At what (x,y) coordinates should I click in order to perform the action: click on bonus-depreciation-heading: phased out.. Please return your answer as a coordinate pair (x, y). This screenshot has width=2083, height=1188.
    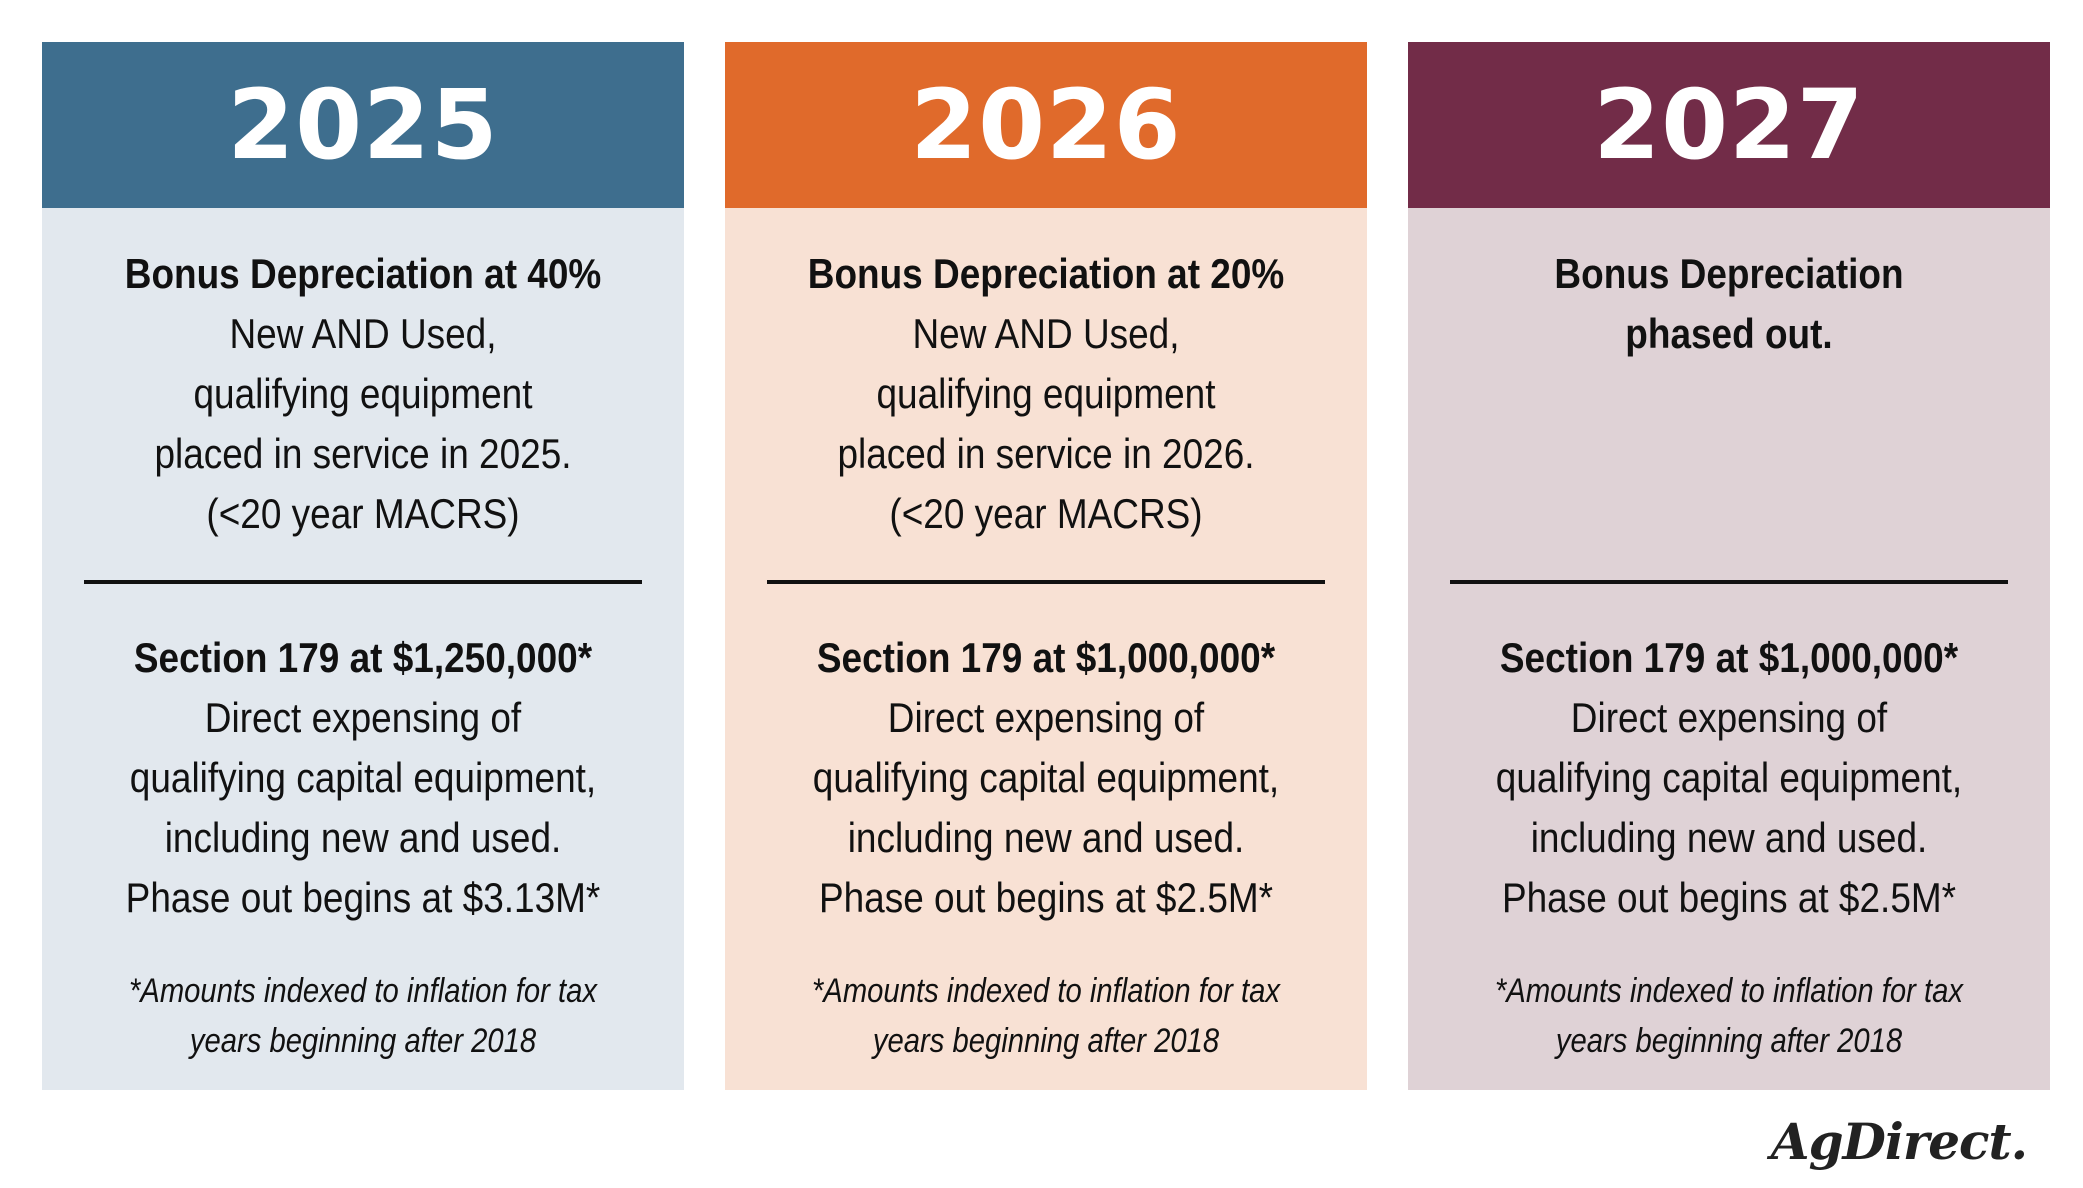
    Looking at the image, I should click on (1729, 333).